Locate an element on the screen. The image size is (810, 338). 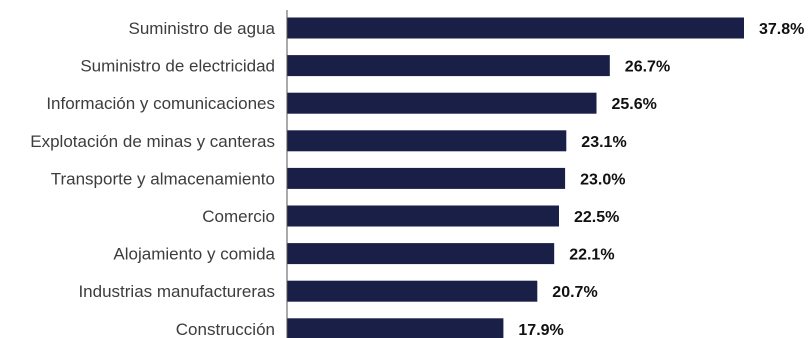
value-label-5: 22.5% is located at coordinates (596, 217).